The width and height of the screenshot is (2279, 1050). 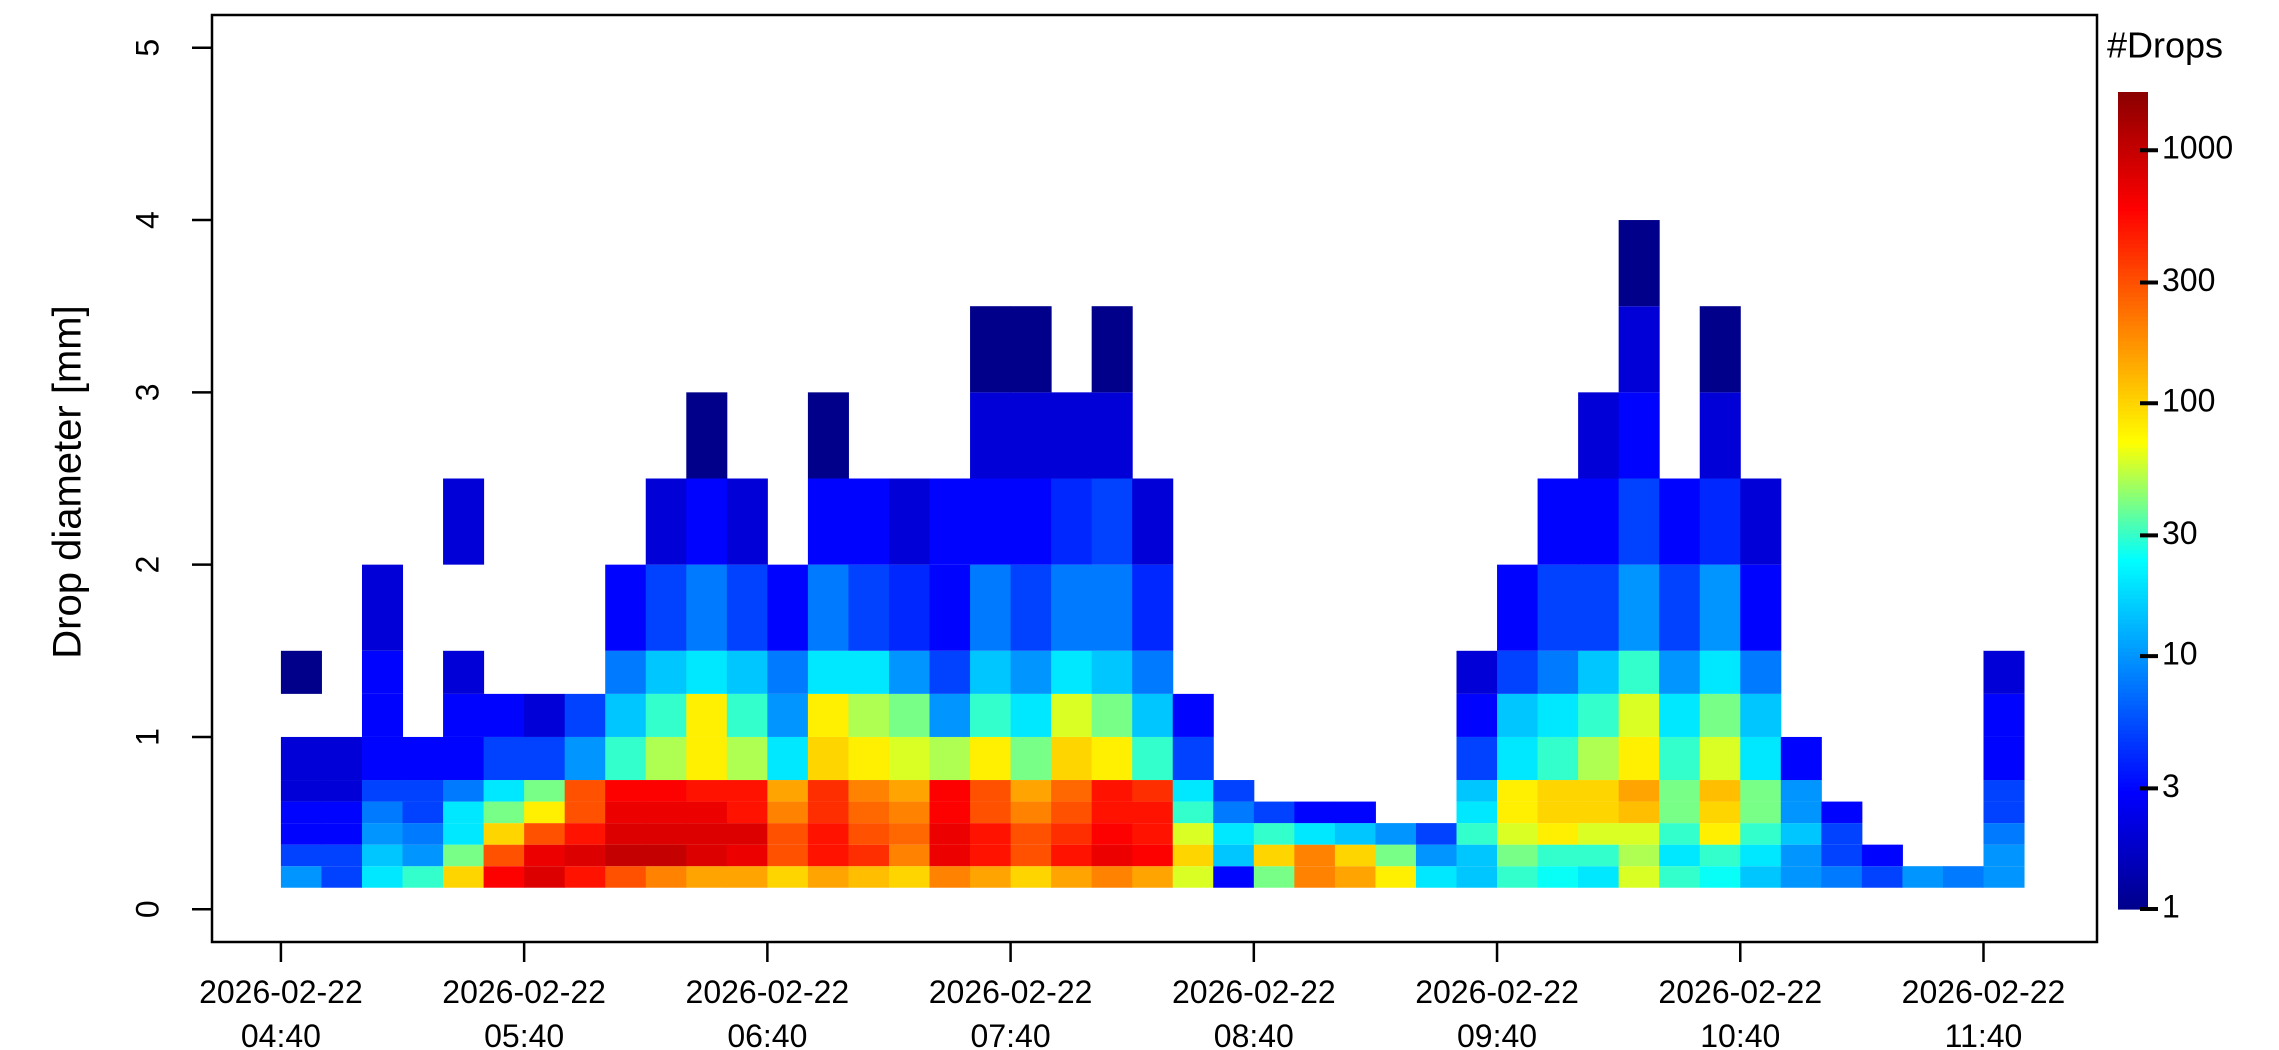 I want to click on y-tick-label: 3, so click(x=147, y=392).